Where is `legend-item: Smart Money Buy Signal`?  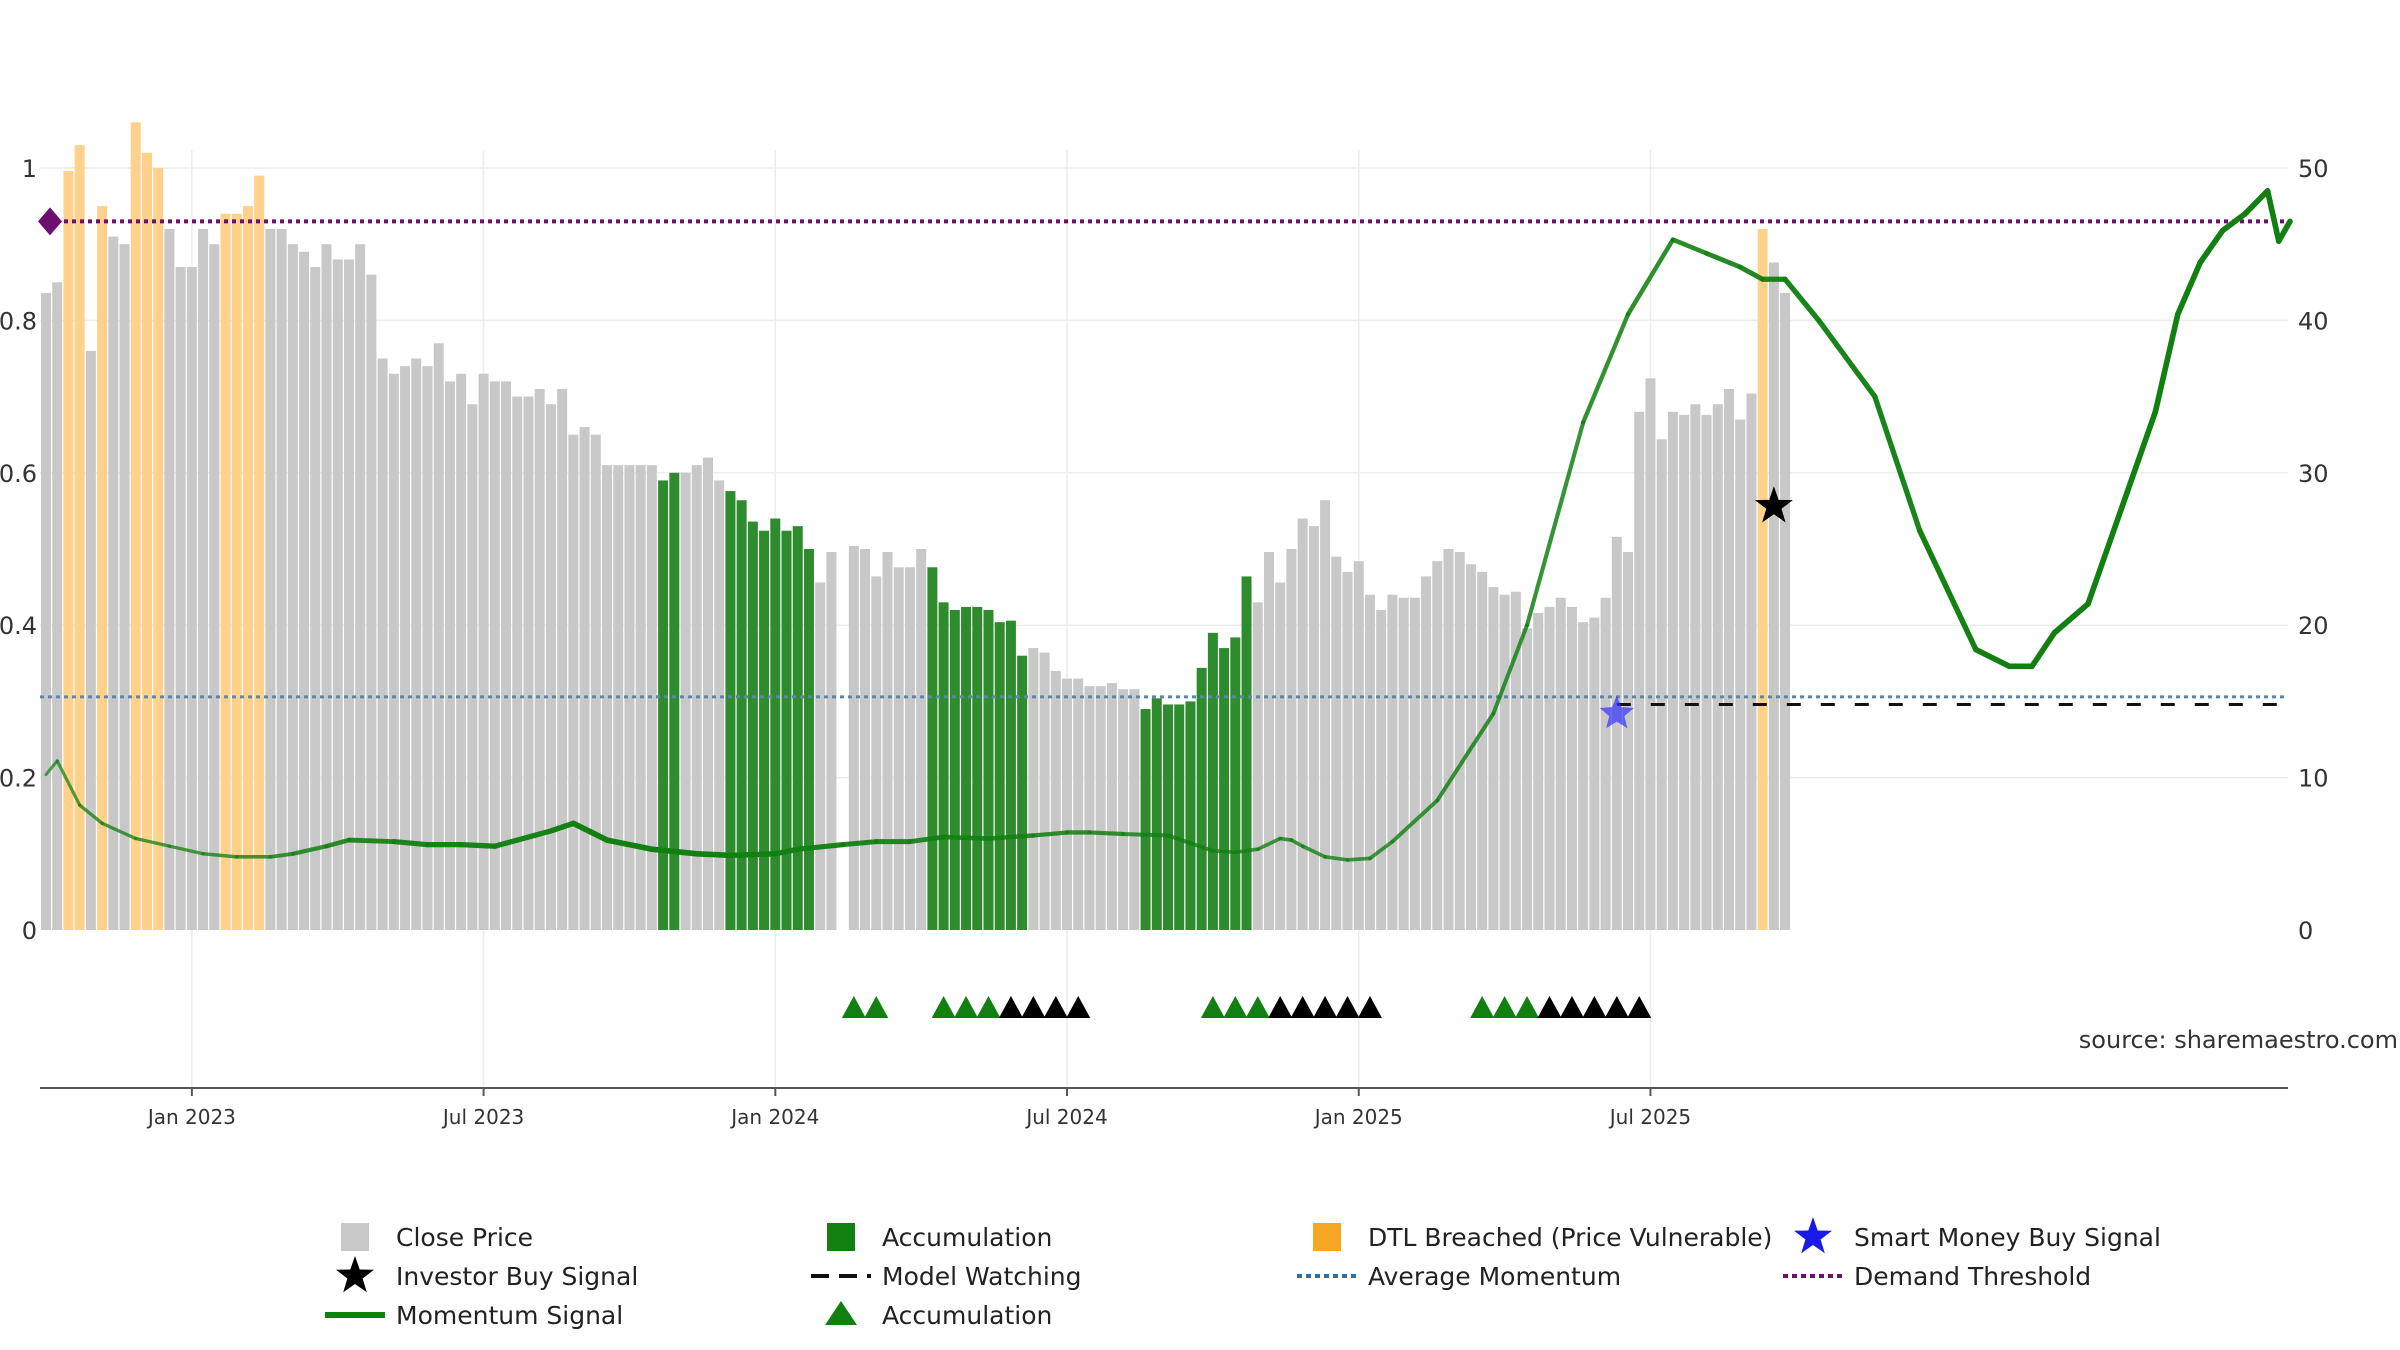
legend-item: Smart Money Buy Signal is located at coordinates (1977, 1235).